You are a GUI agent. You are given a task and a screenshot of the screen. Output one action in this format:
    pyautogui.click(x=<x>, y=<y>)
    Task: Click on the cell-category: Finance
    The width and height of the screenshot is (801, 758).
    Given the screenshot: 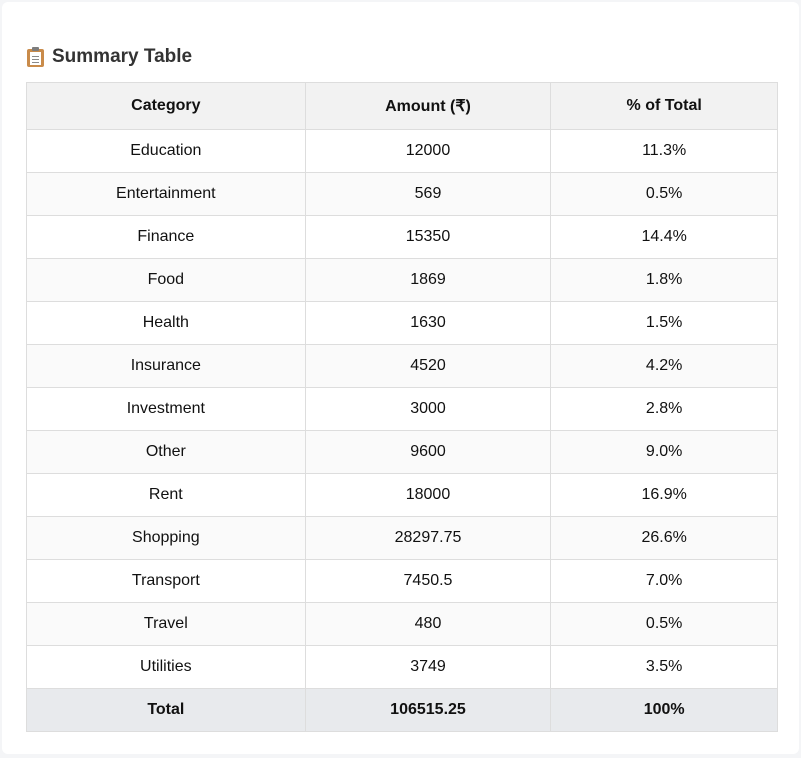 What is the action you would take?
    pyautogui.click(x=166, y=237)
    